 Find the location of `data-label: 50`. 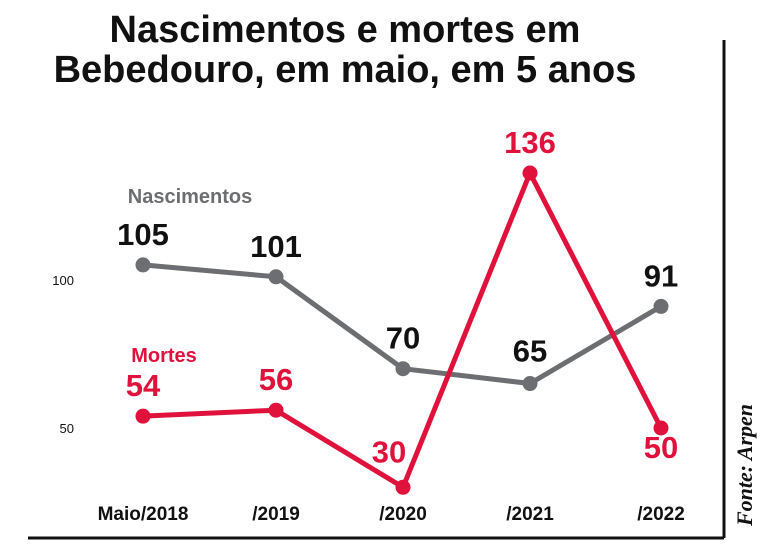

data-label: 50 is located at coordinates (661, 447).